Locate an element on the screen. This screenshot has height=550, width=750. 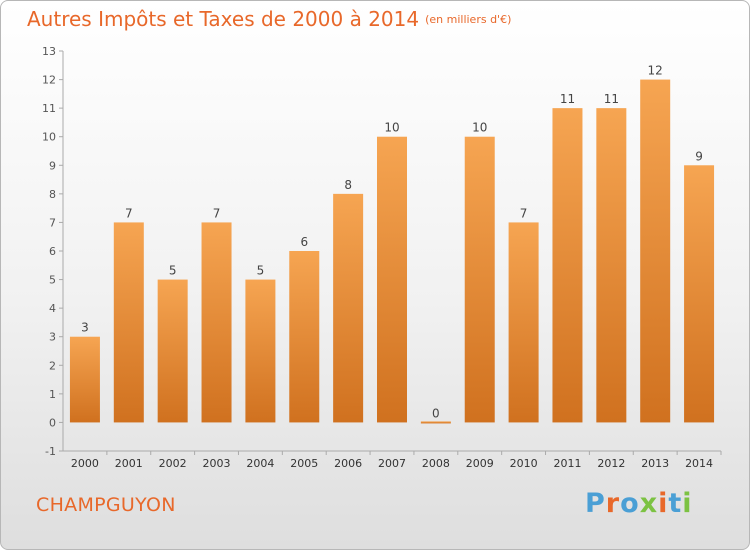
proxiti-logo-letter: P is located at coordinates (595, 503).